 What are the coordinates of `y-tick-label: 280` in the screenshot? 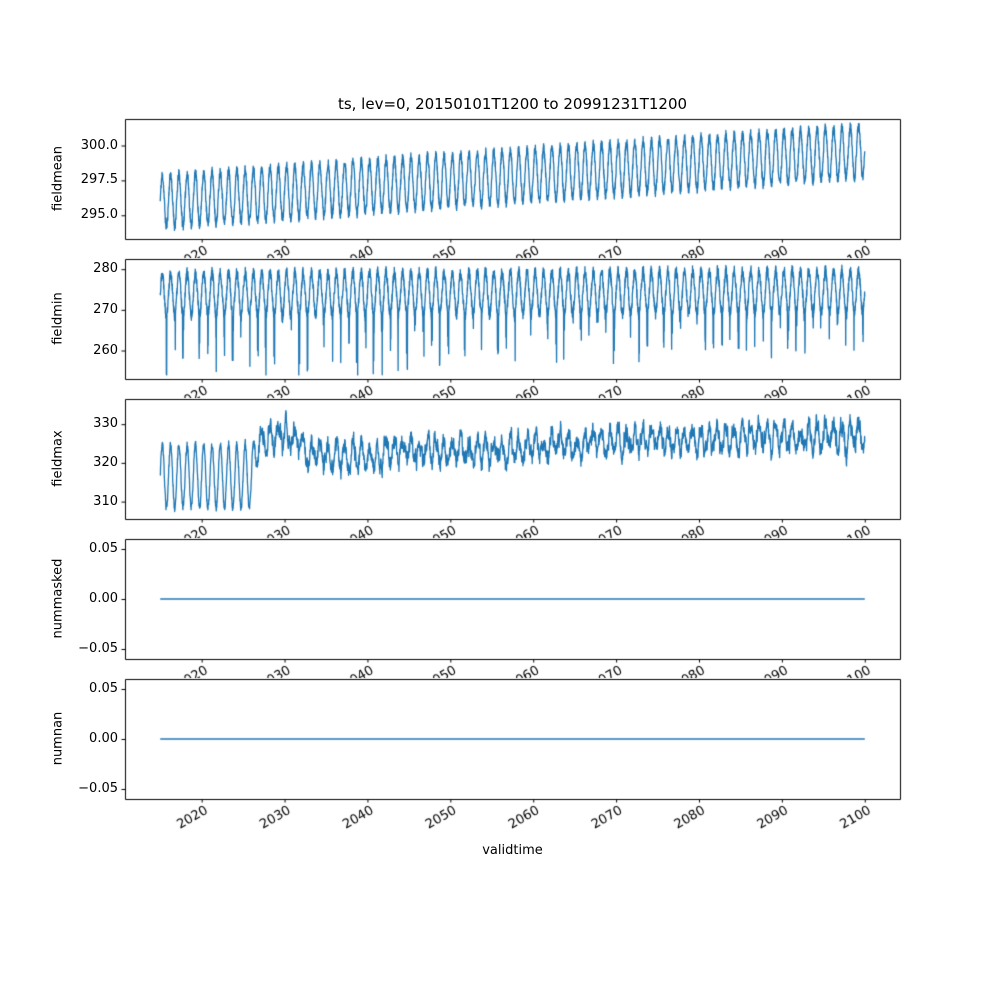 It's located at (105, 269).